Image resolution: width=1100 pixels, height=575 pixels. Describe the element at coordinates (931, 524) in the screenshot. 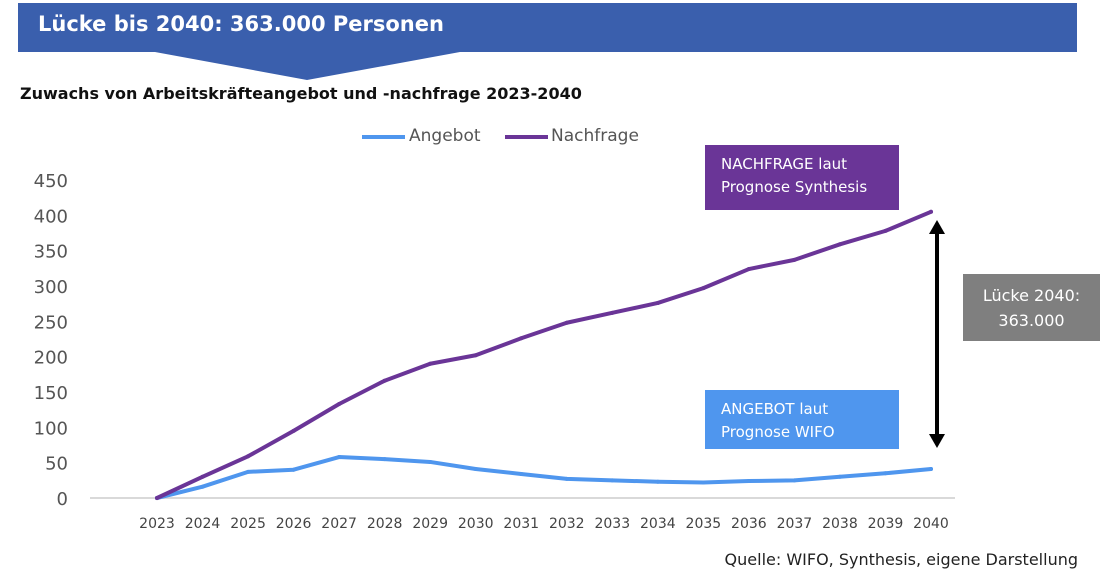

I see `x-tick-label: 2040` at that location.